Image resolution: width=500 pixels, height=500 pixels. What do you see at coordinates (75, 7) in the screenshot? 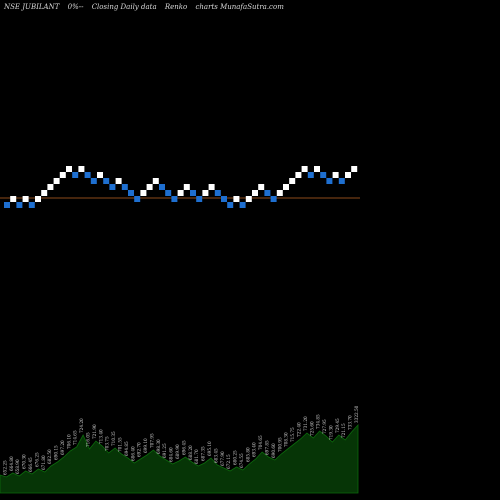
I see `percent-change: 0%--` at bounding box center [75, 7].